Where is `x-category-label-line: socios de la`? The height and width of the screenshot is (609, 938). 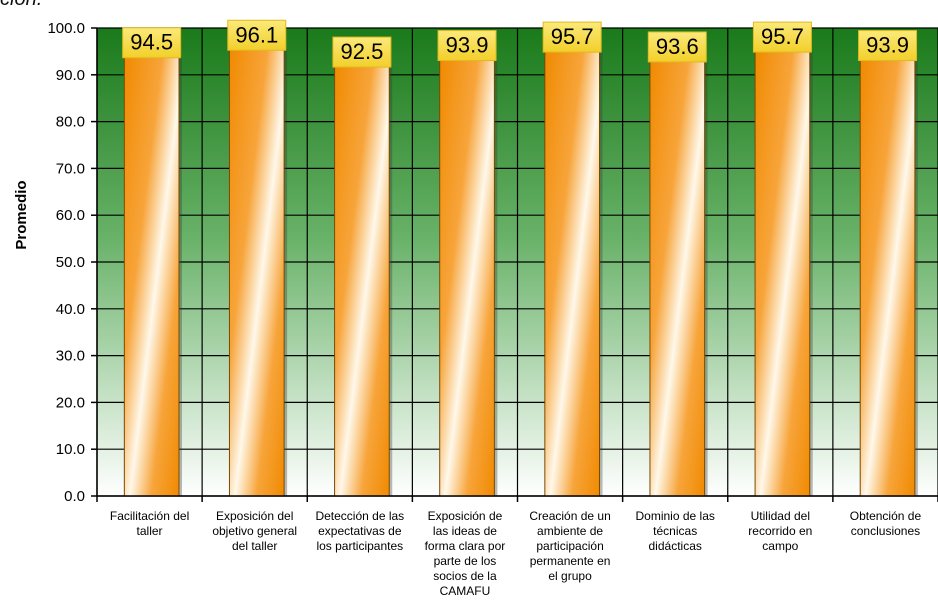 x-category-label-line: socios de la is located at coordinates (465, 576).